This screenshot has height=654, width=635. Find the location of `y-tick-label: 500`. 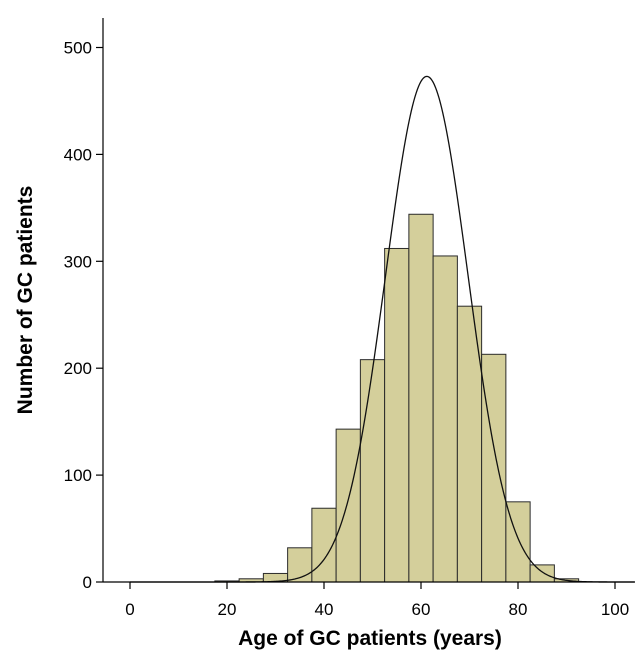

y-tick-label: 500 is located at coordinates (78, 48).